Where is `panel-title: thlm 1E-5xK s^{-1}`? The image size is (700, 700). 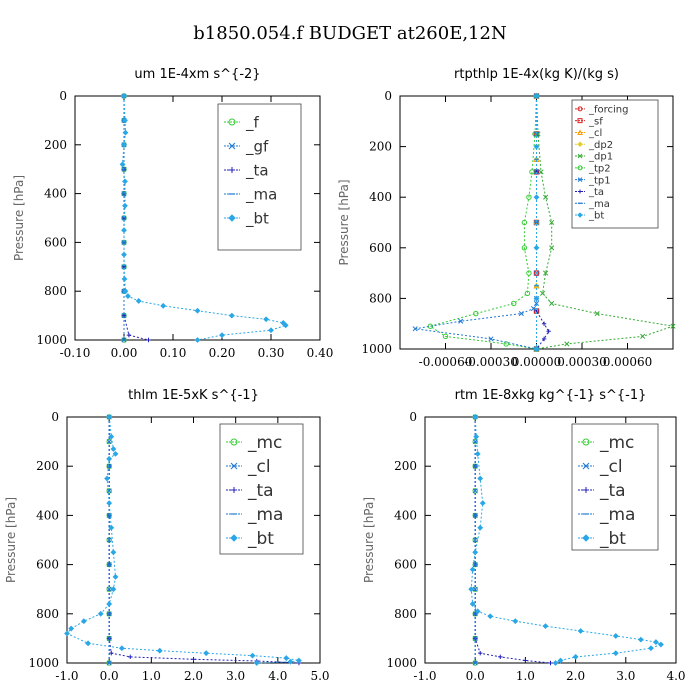
panel-title: thlm 1E-5xK s^{-1} is located at coordinates (193, 395).